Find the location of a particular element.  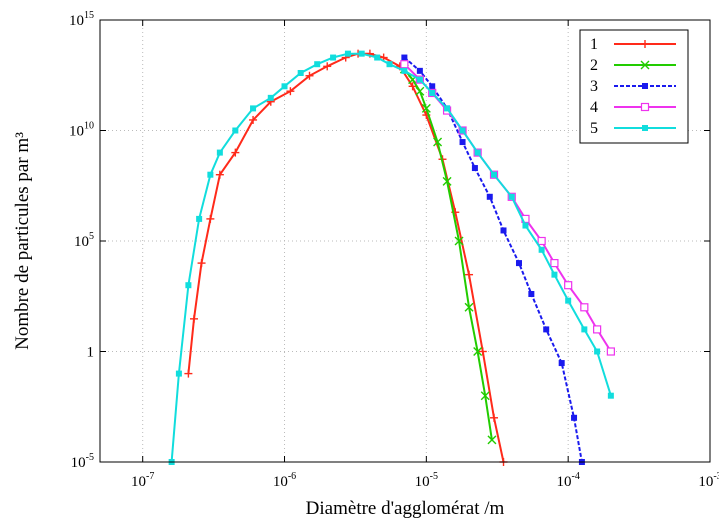

x-axis-title: Diamètre d'agglomérat /m is located at coordinates (405, 508).